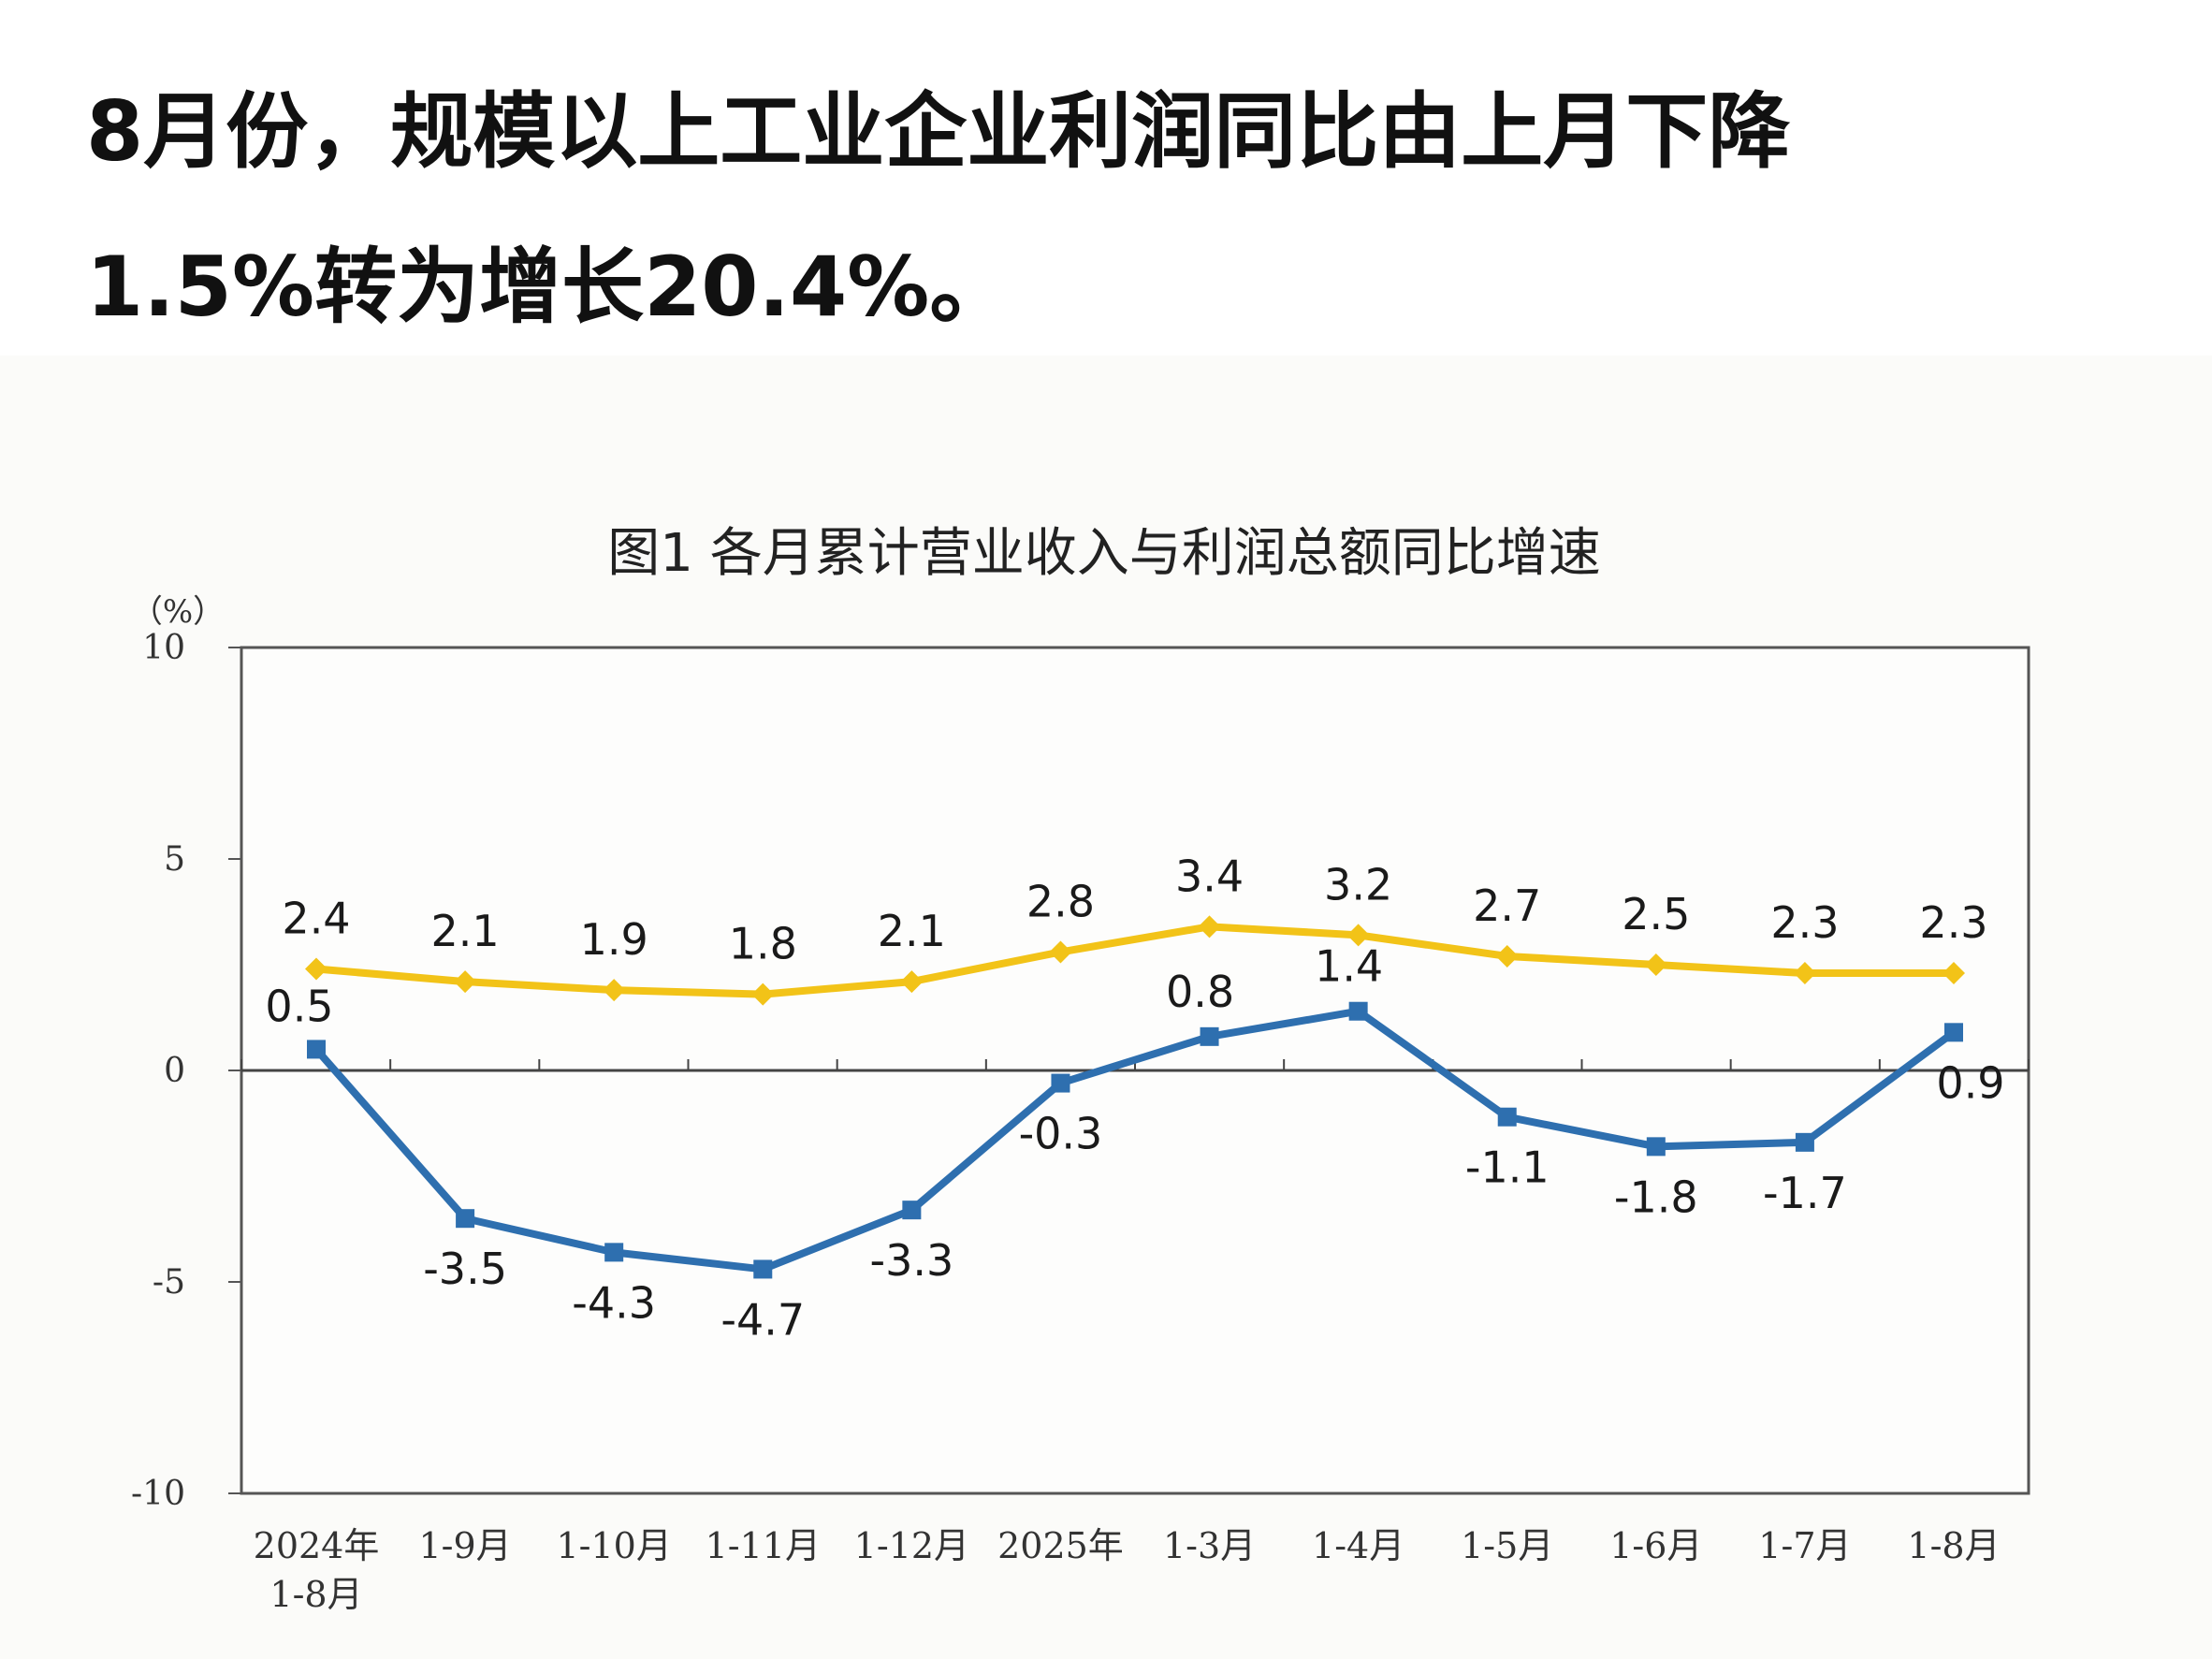  Describe the element at coordinates (1135, 1140) in the screenshot. I see `profit-growth-line` at that location.